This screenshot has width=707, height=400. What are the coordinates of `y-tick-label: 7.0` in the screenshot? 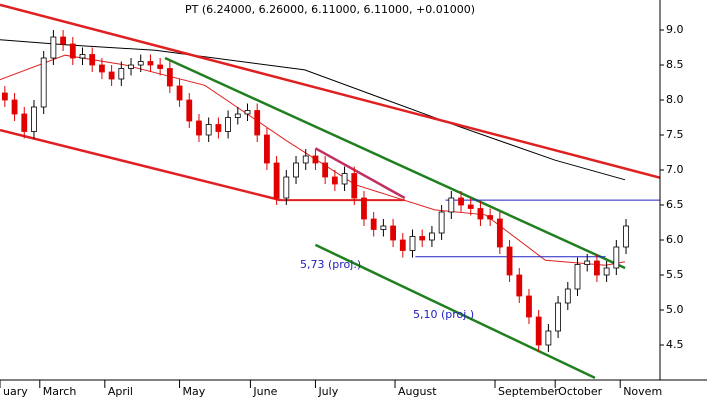 It's located at (675, 169).